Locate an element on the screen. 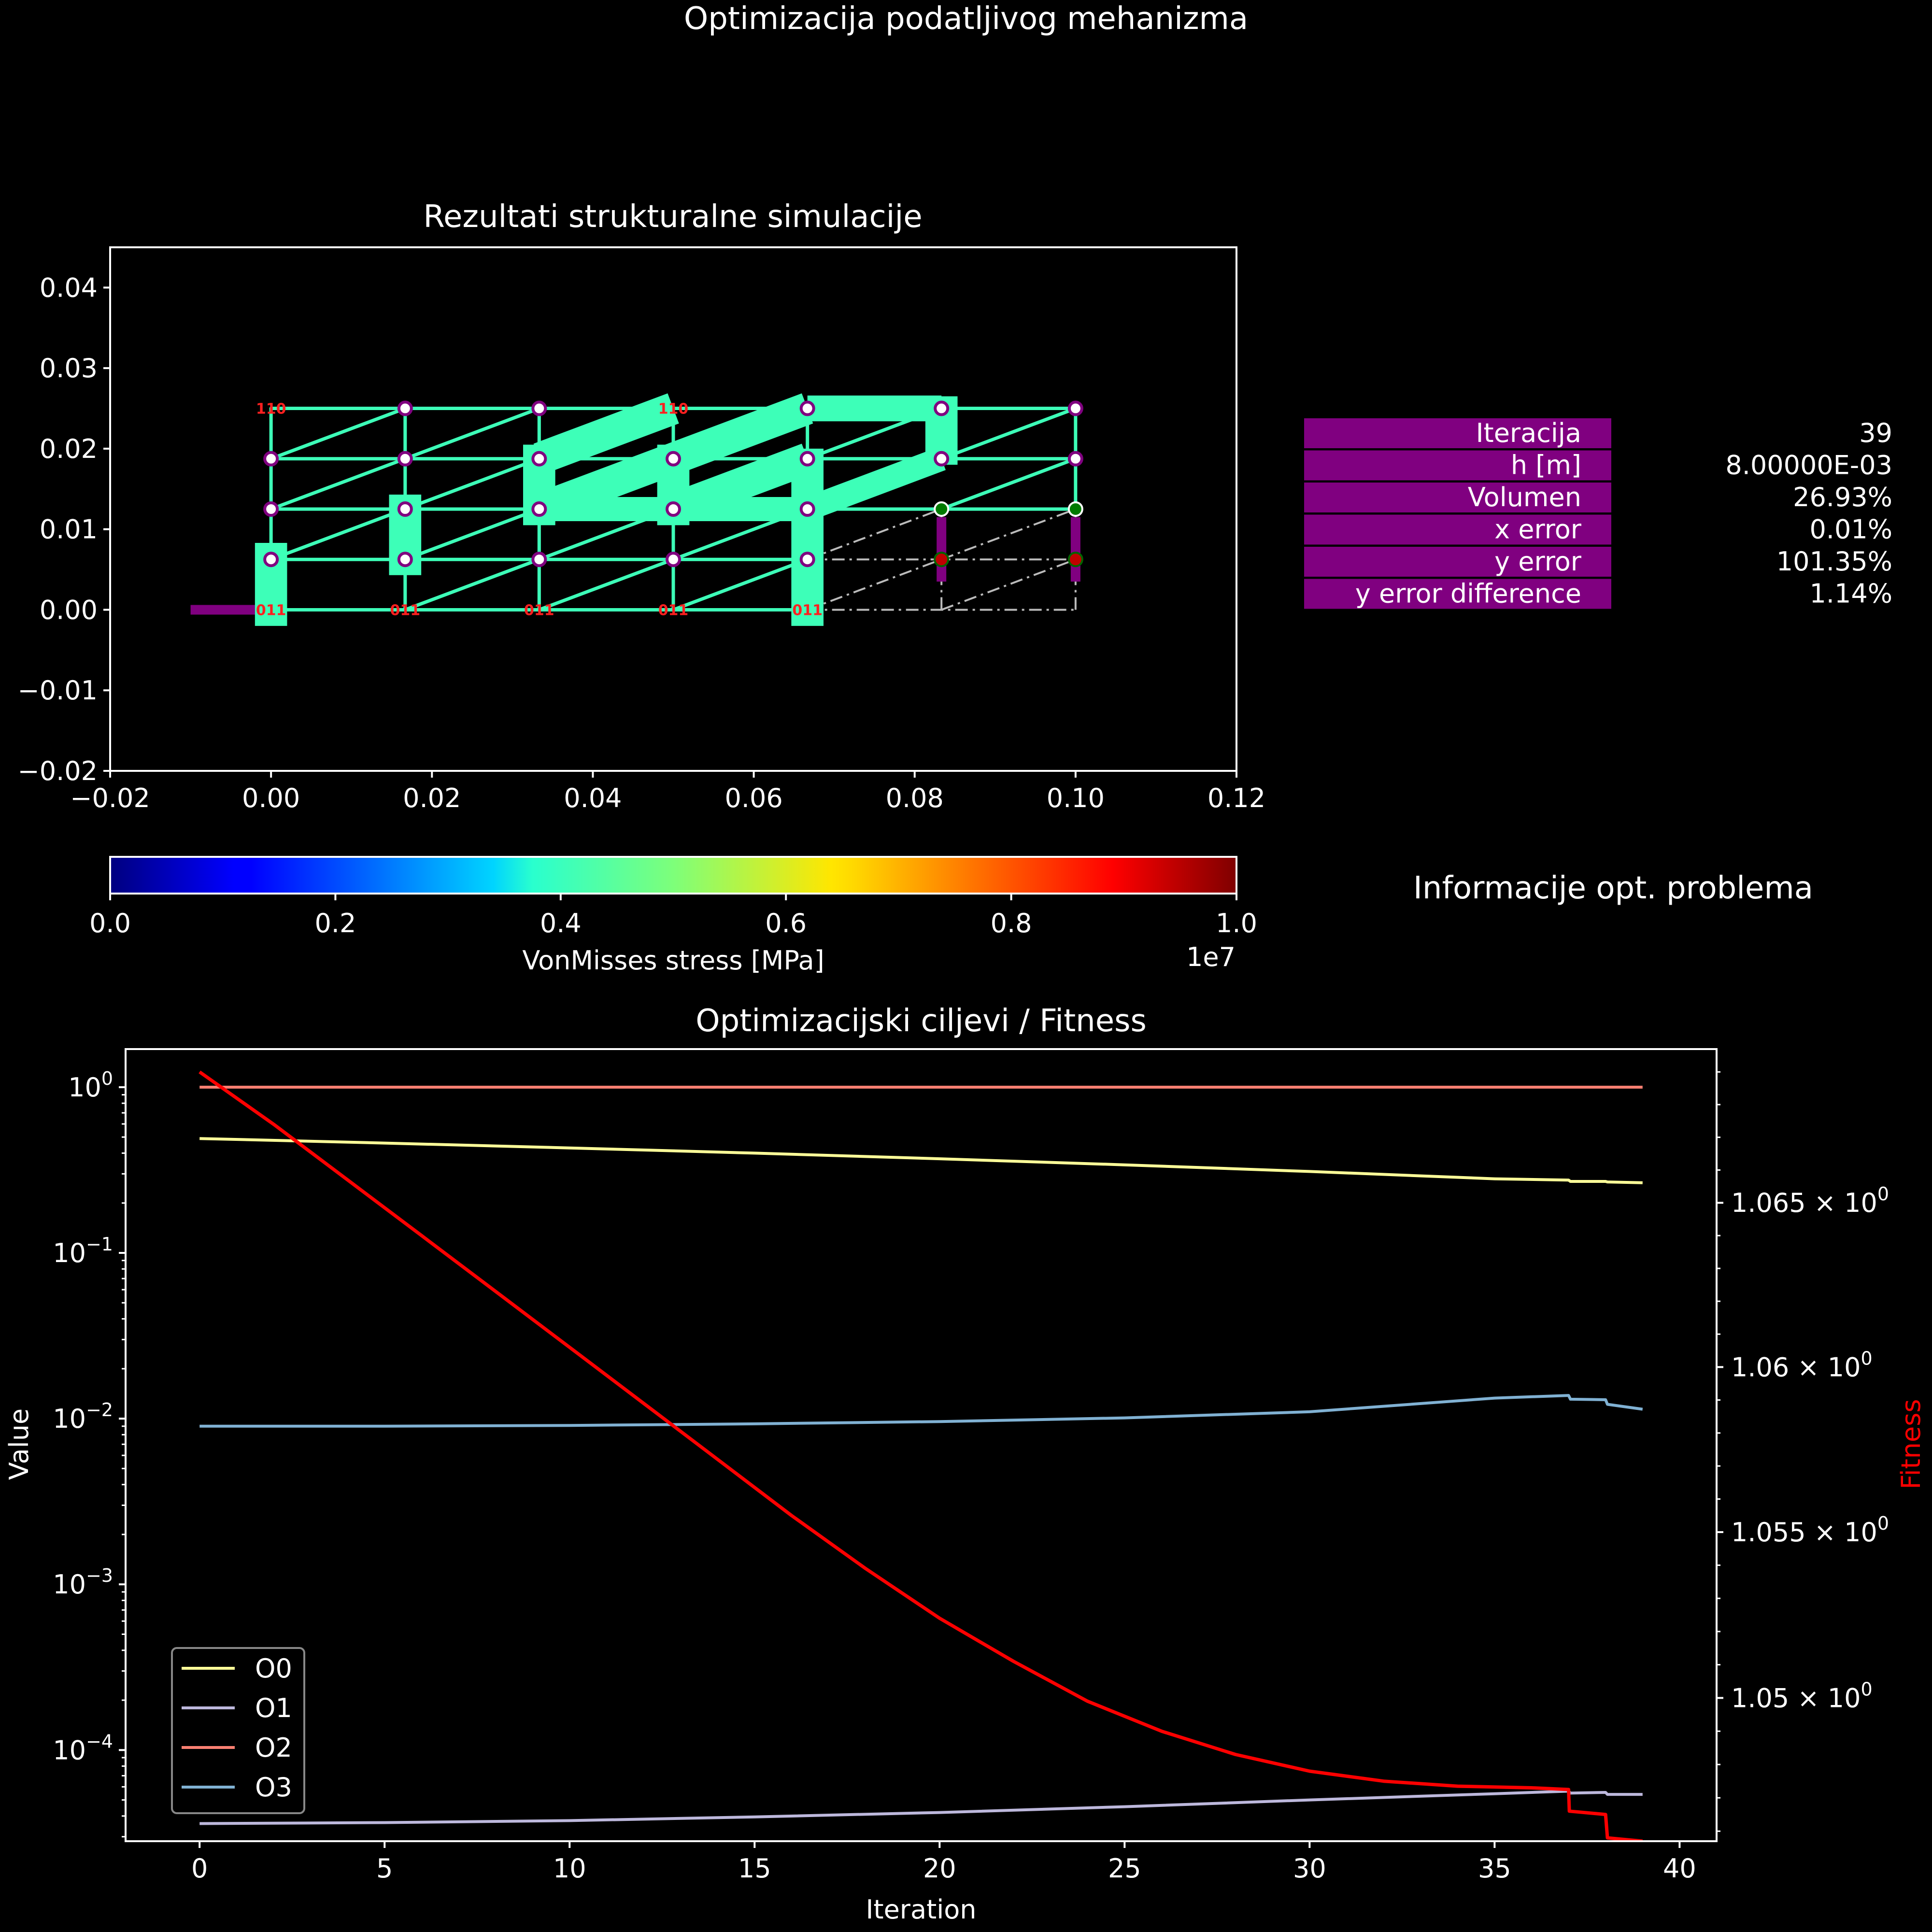  y-tick-label: 10⁻¹ is located at coordinates (83, 1251).